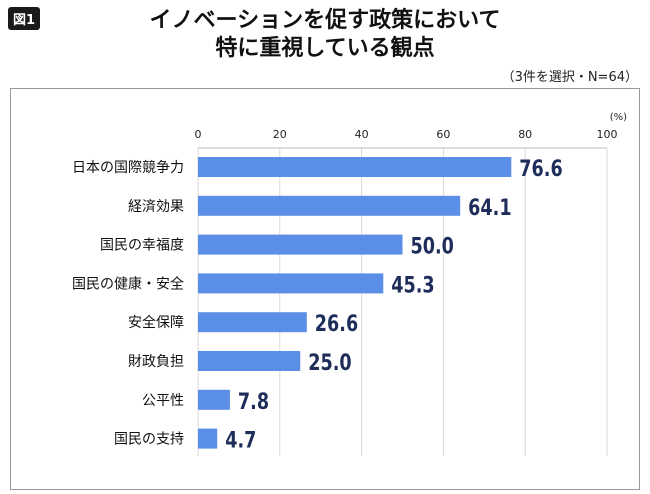  I want to click on tick-label: 60, so click(443, 134).